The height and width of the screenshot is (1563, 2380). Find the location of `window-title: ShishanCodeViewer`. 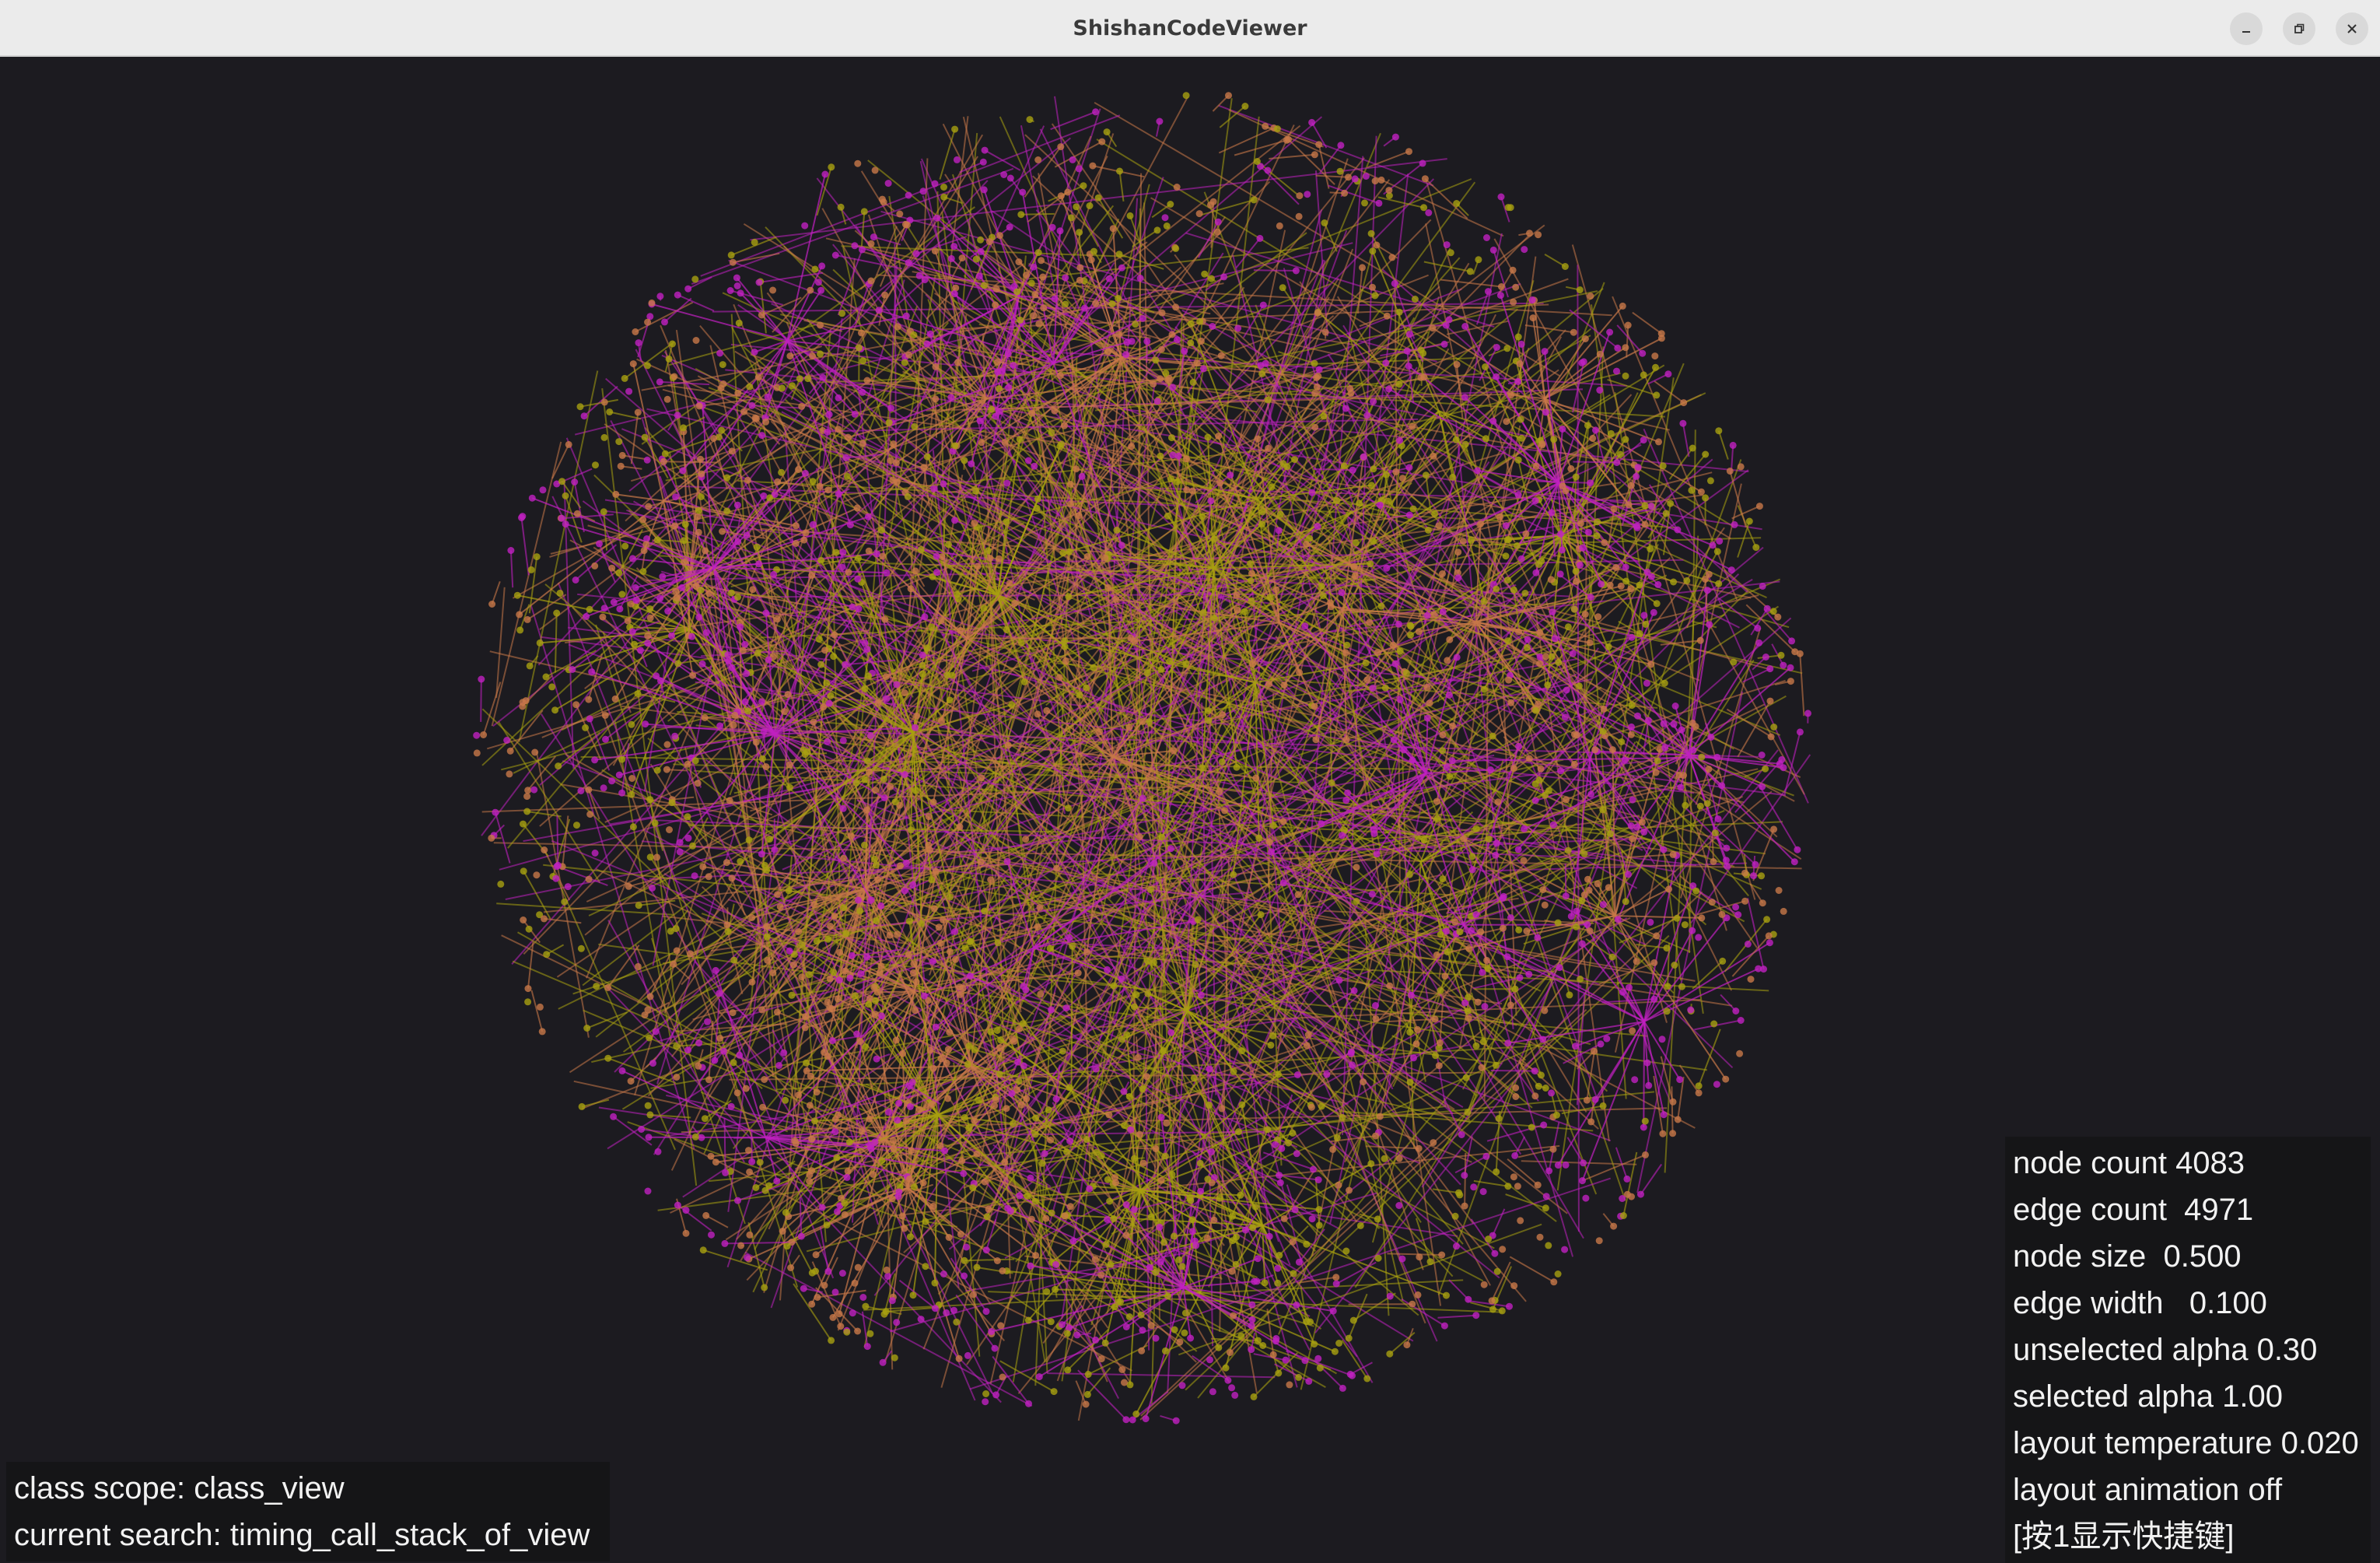

window-title: ShishanCodeViewer is located at coordinates (1190, 28).